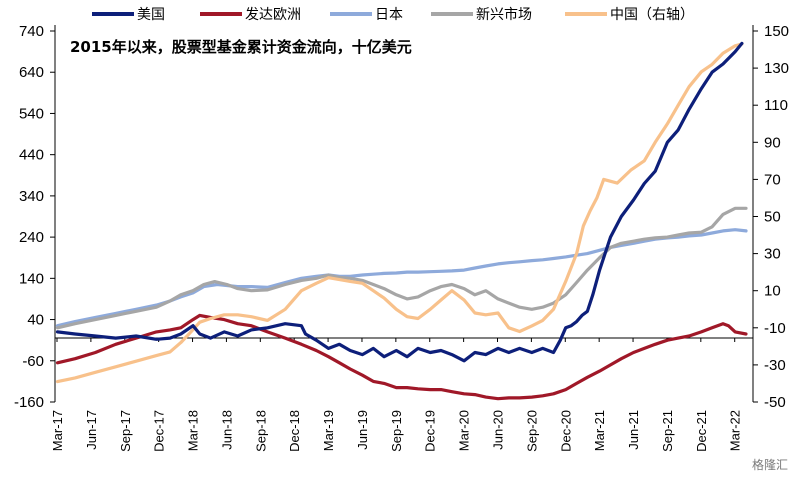  I want to click on x-tick-label: Dec-20, so click(565, 431).